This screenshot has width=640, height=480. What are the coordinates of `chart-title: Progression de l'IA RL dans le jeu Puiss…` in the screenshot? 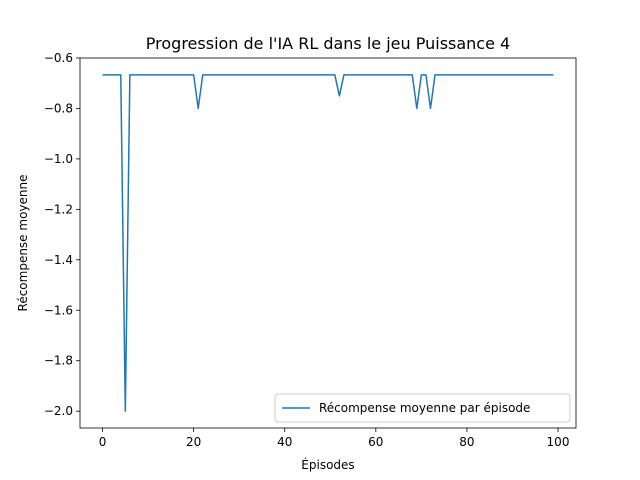 It's located at (328, 43).